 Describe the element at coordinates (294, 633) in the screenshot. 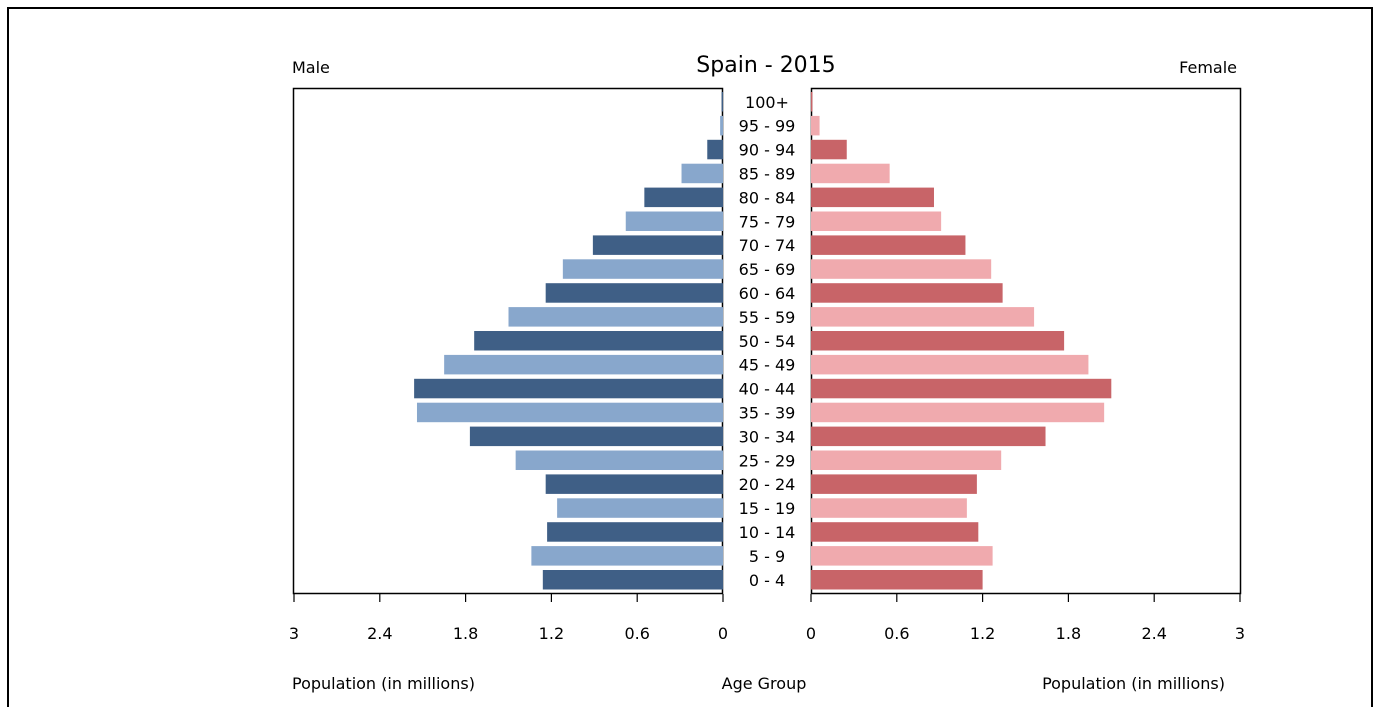

I see `male-axis-tick-label: 3` at that location.